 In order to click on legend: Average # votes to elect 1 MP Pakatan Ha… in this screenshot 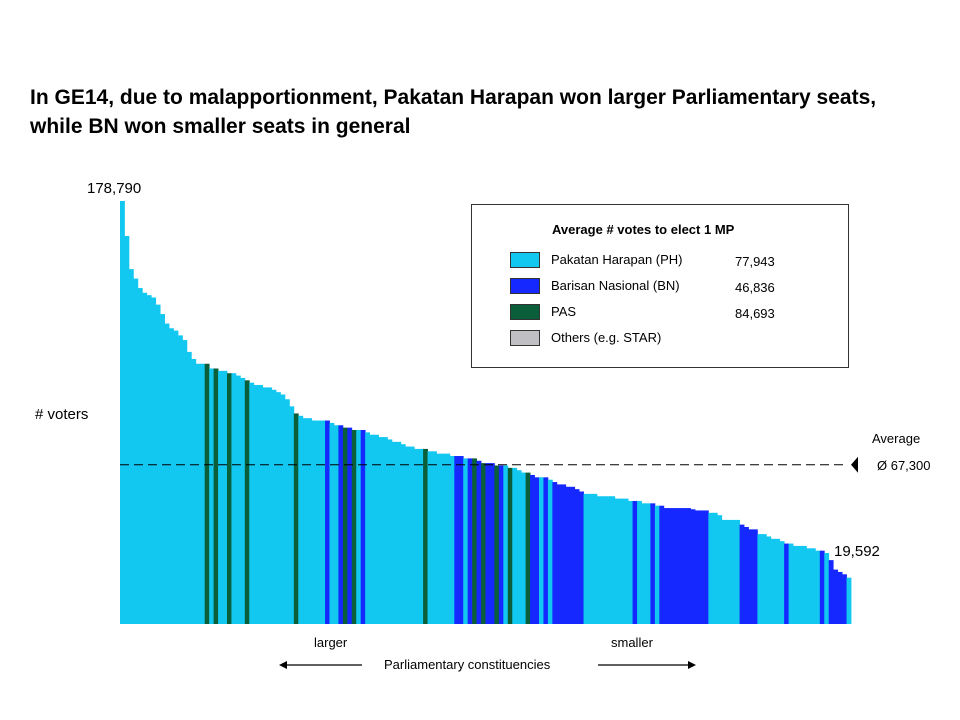, I will do `click(660, 286)`.